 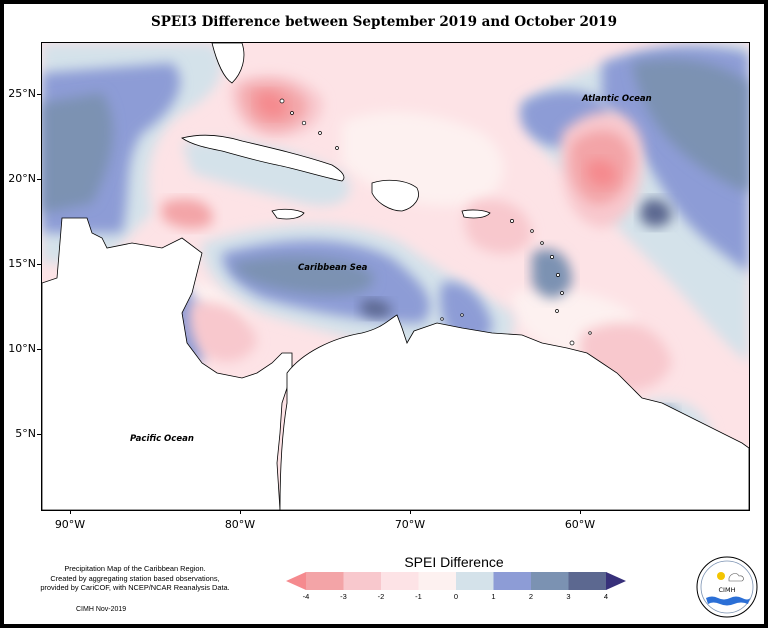 What do you see at coordinates (602, 173) in the screenshot?
I see `zone-negative-atlantic` at bounding box center [602, 173].